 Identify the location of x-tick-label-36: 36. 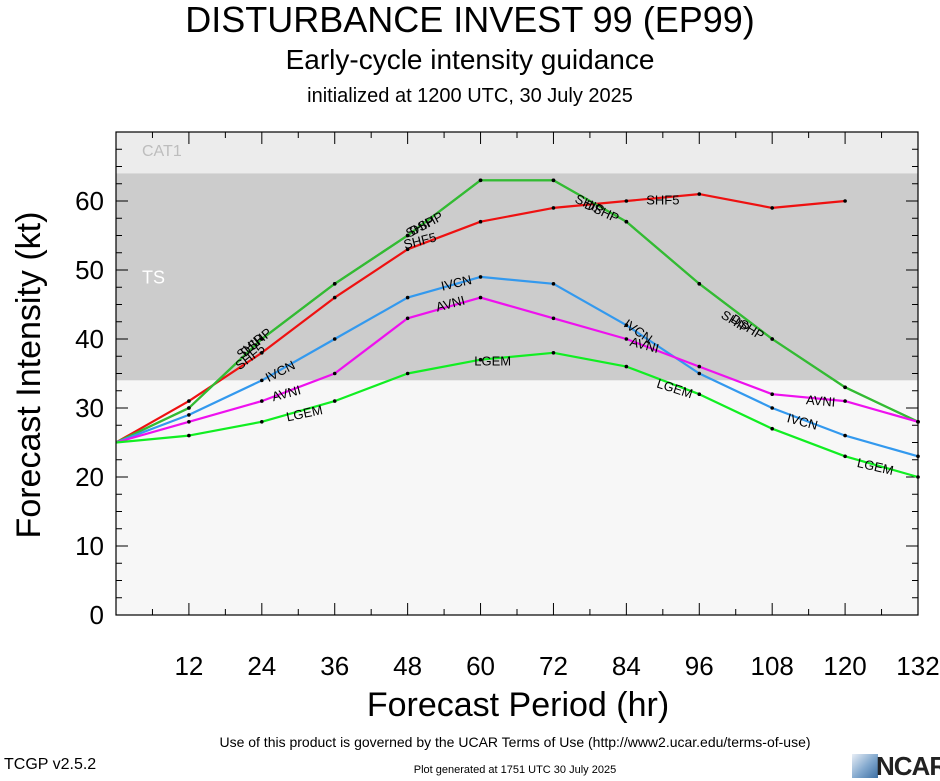
(334, 666).